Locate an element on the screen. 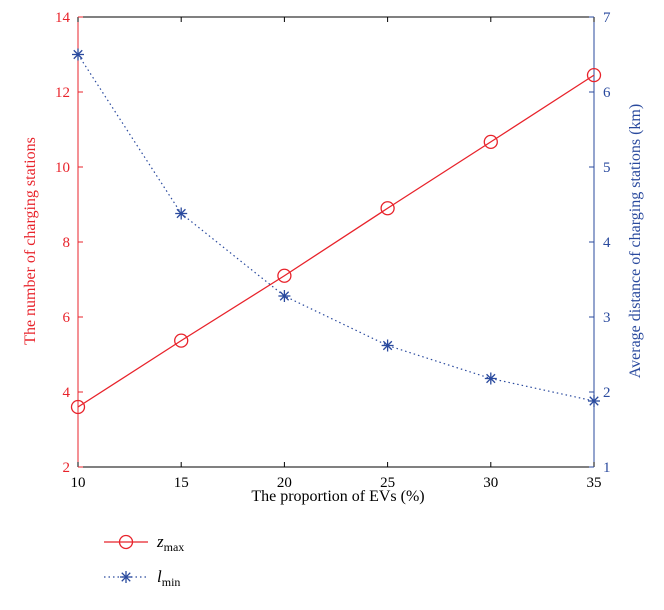  right-y-tick-label: 3 is located at coordinates (607, 318).